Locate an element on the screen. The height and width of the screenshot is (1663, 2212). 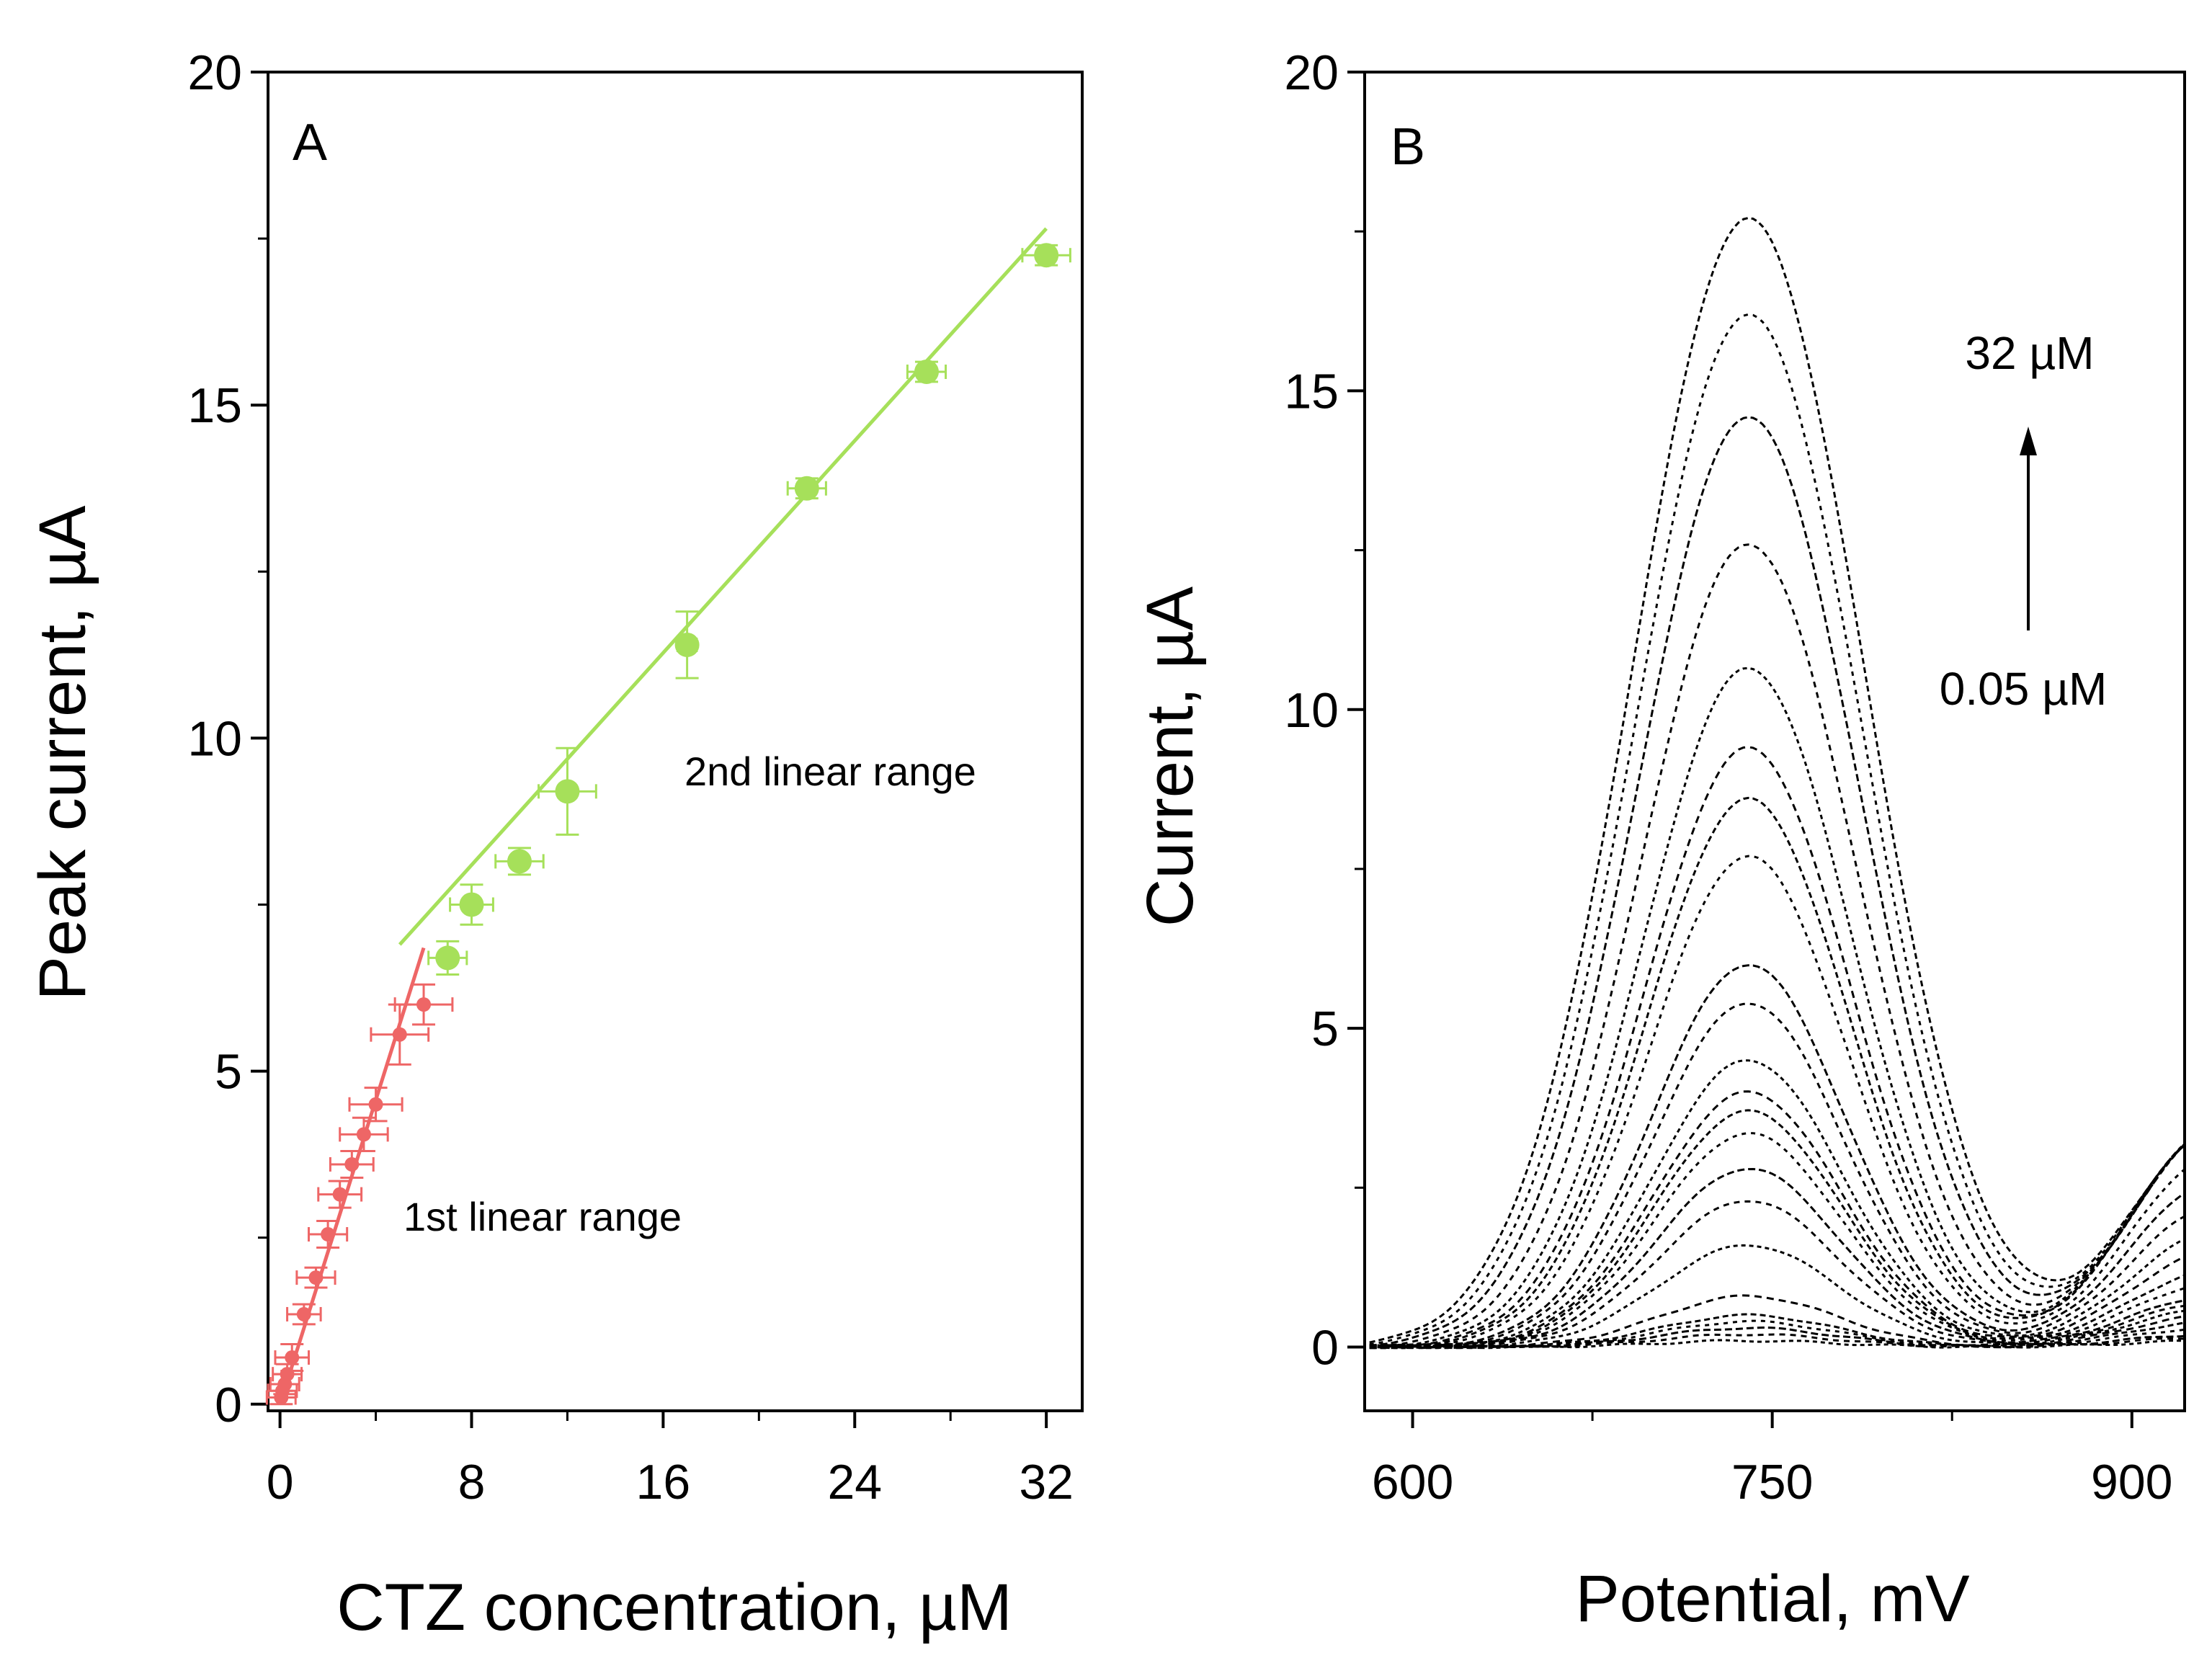
x-tick-label: 8 is located at coordinates (472, 1482).